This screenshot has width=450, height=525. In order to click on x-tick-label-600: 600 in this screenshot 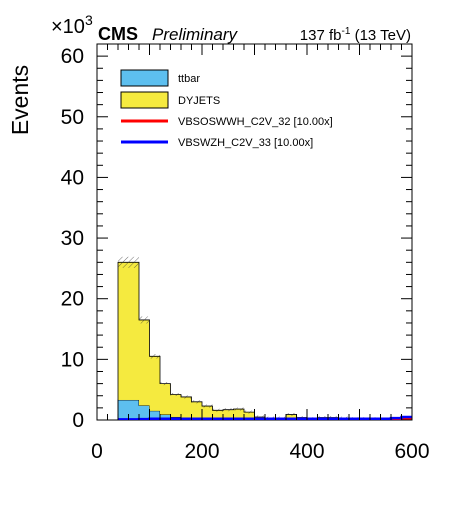, I will do `click(411, 451)`.